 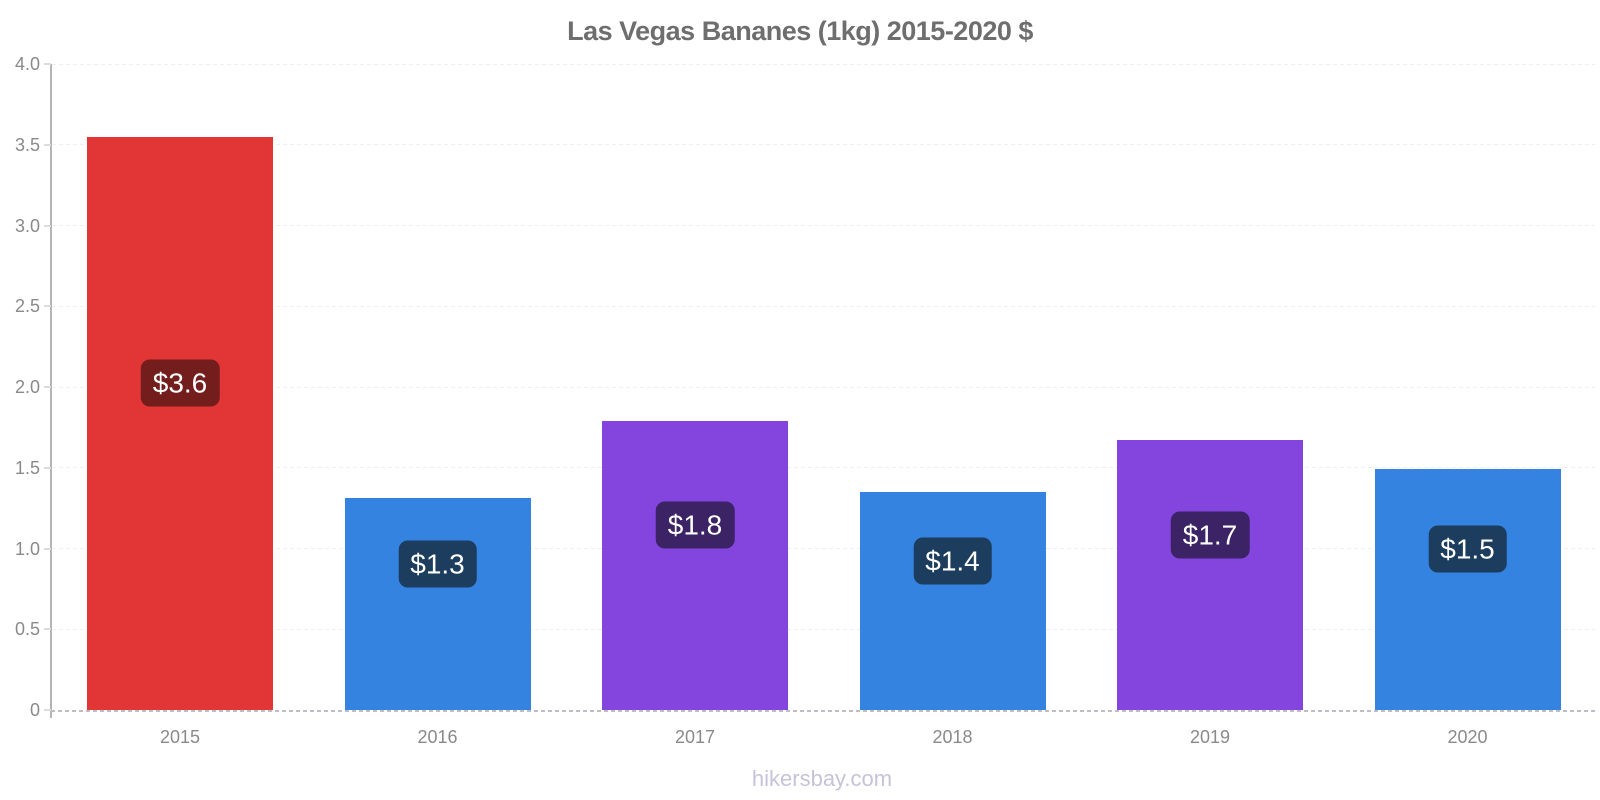 I want to click on y-axis-label-2.0: 2.0, so click(x=27, y=387).